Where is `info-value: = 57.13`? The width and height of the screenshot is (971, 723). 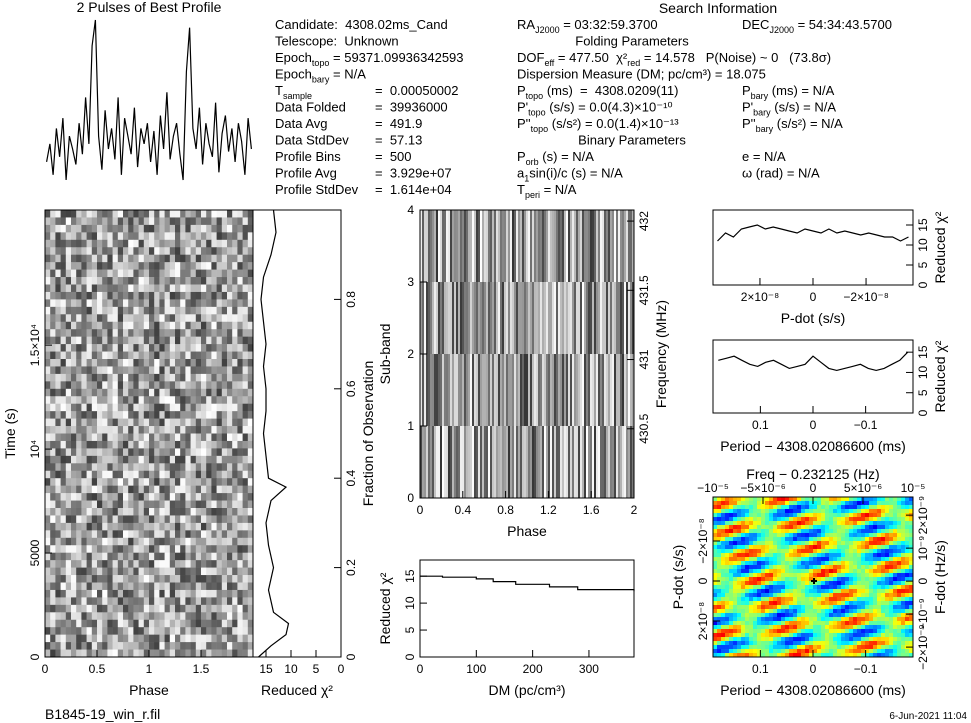 info-value: = 57.13 is located at coordinates (398, 140).